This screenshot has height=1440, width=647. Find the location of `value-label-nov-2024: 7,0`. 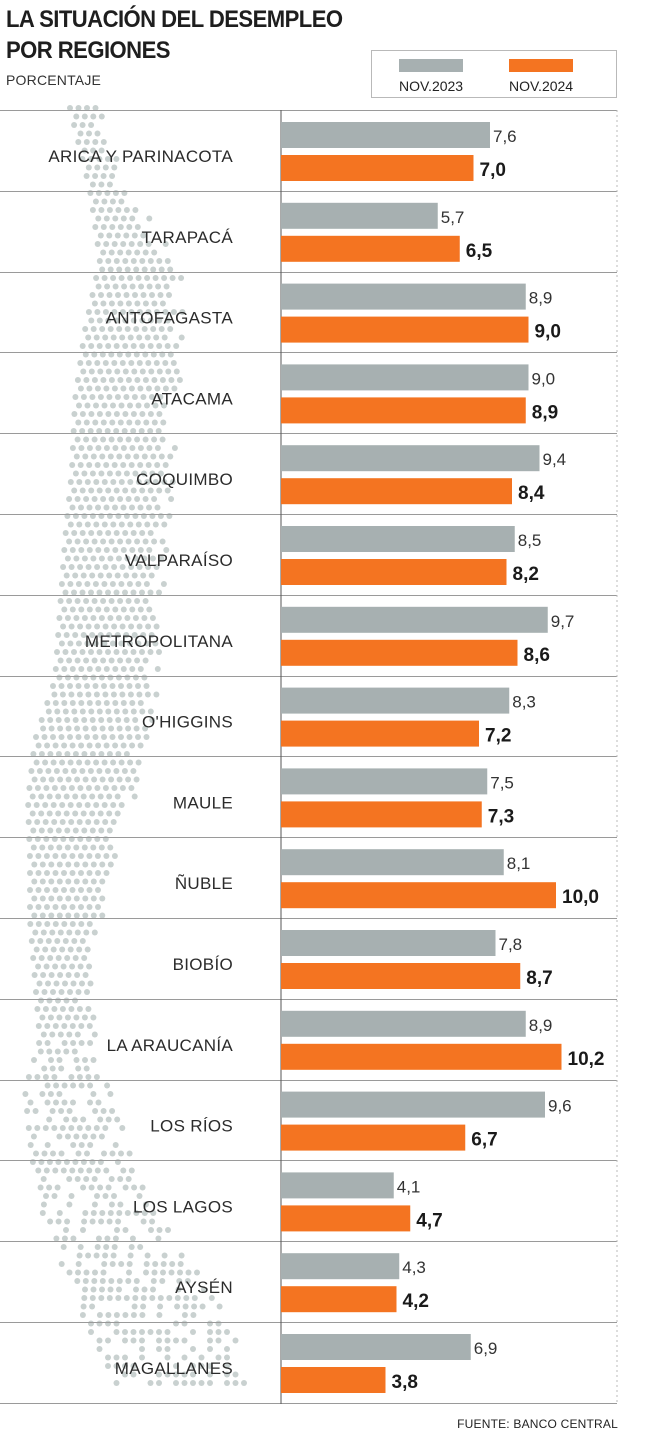

value-label-nov-2024: 7,0 is located at coordinates (493, 170).